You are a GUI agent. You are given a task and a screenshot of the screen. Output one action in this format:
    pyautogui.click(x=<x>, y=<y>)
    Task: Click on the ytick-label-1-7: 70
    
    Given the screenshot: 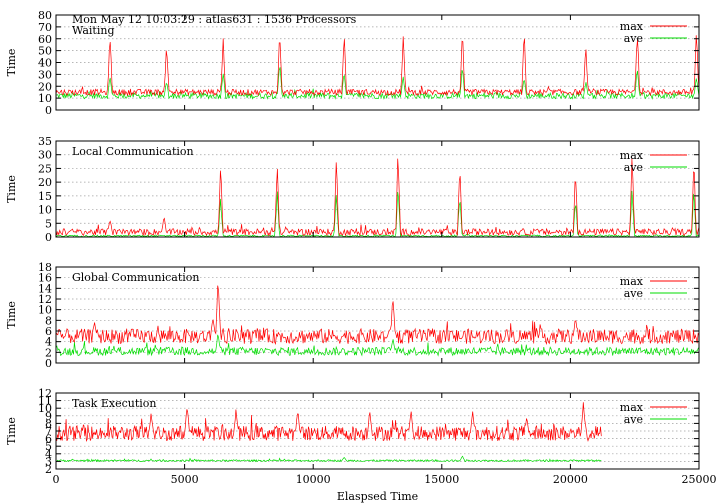 What is the action you would take?
    pyautogui.click(x=45, y=27)
    